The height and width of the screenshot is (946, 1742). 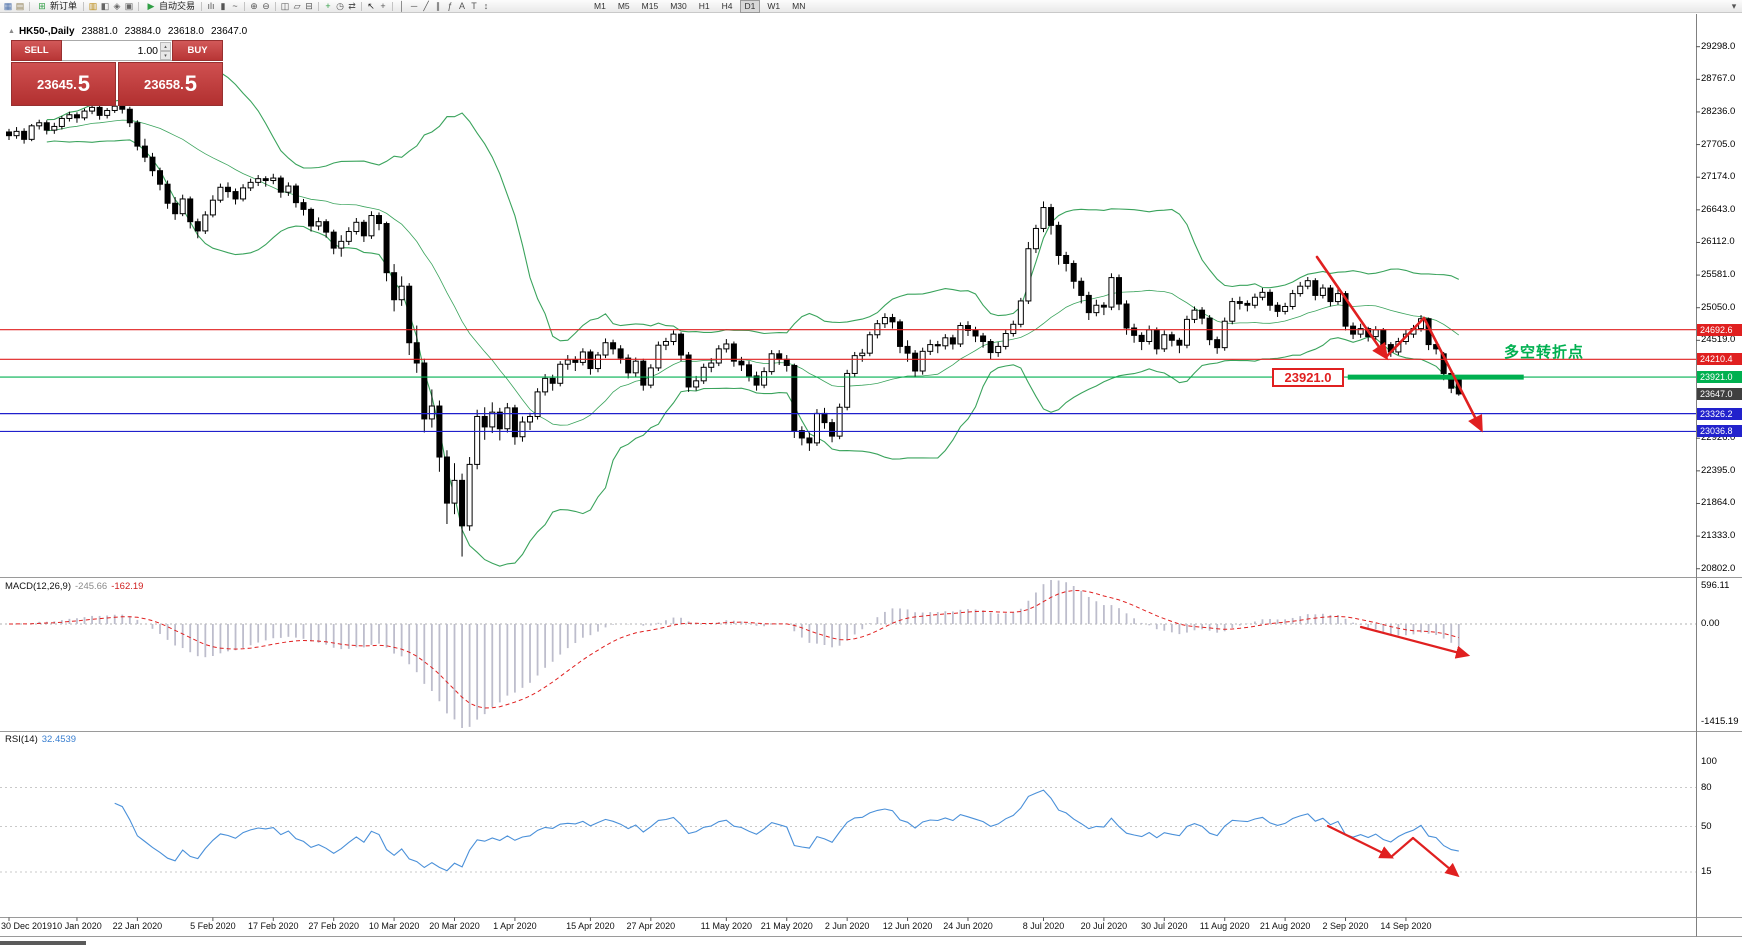 I want to click on candlestick-chart-icon: ▮, so click(x=223, y=6).